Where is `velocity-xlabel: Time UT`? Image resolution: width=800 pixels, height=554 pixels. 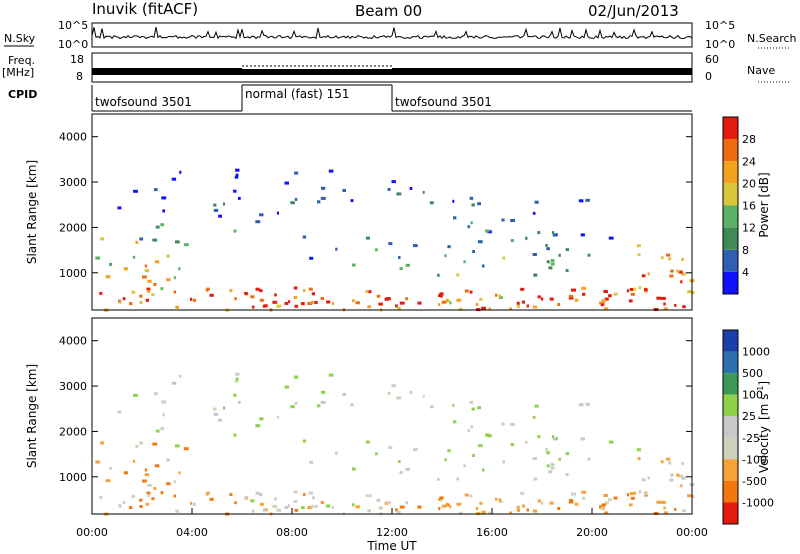
velocity-xlabel: Time UT is located at coordinates (391, 546).